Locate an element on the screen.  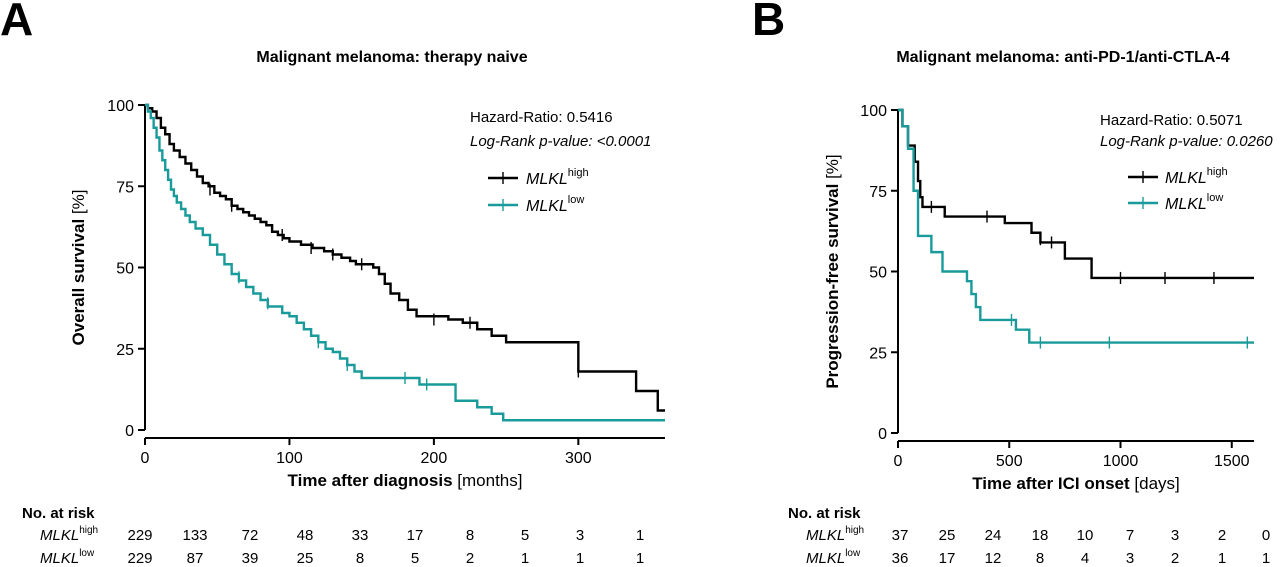
x-axis-label-unit: [days] is located at coordinates (1155, 483).